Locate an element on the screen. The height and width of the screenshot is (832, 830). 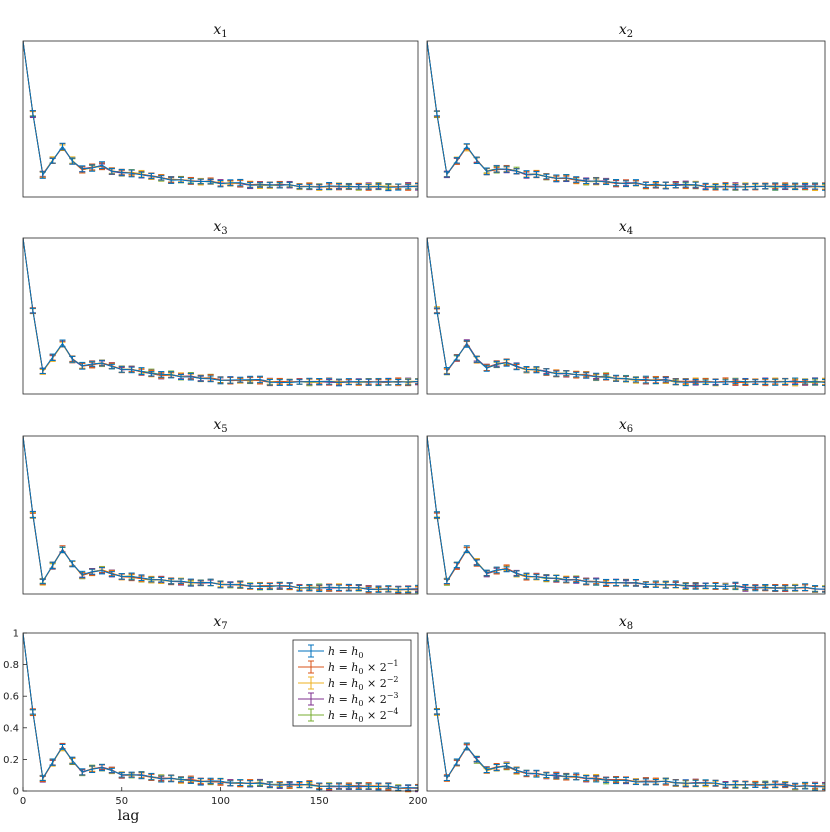
x-tick-label: 0 is located at coordinates (23, 801).